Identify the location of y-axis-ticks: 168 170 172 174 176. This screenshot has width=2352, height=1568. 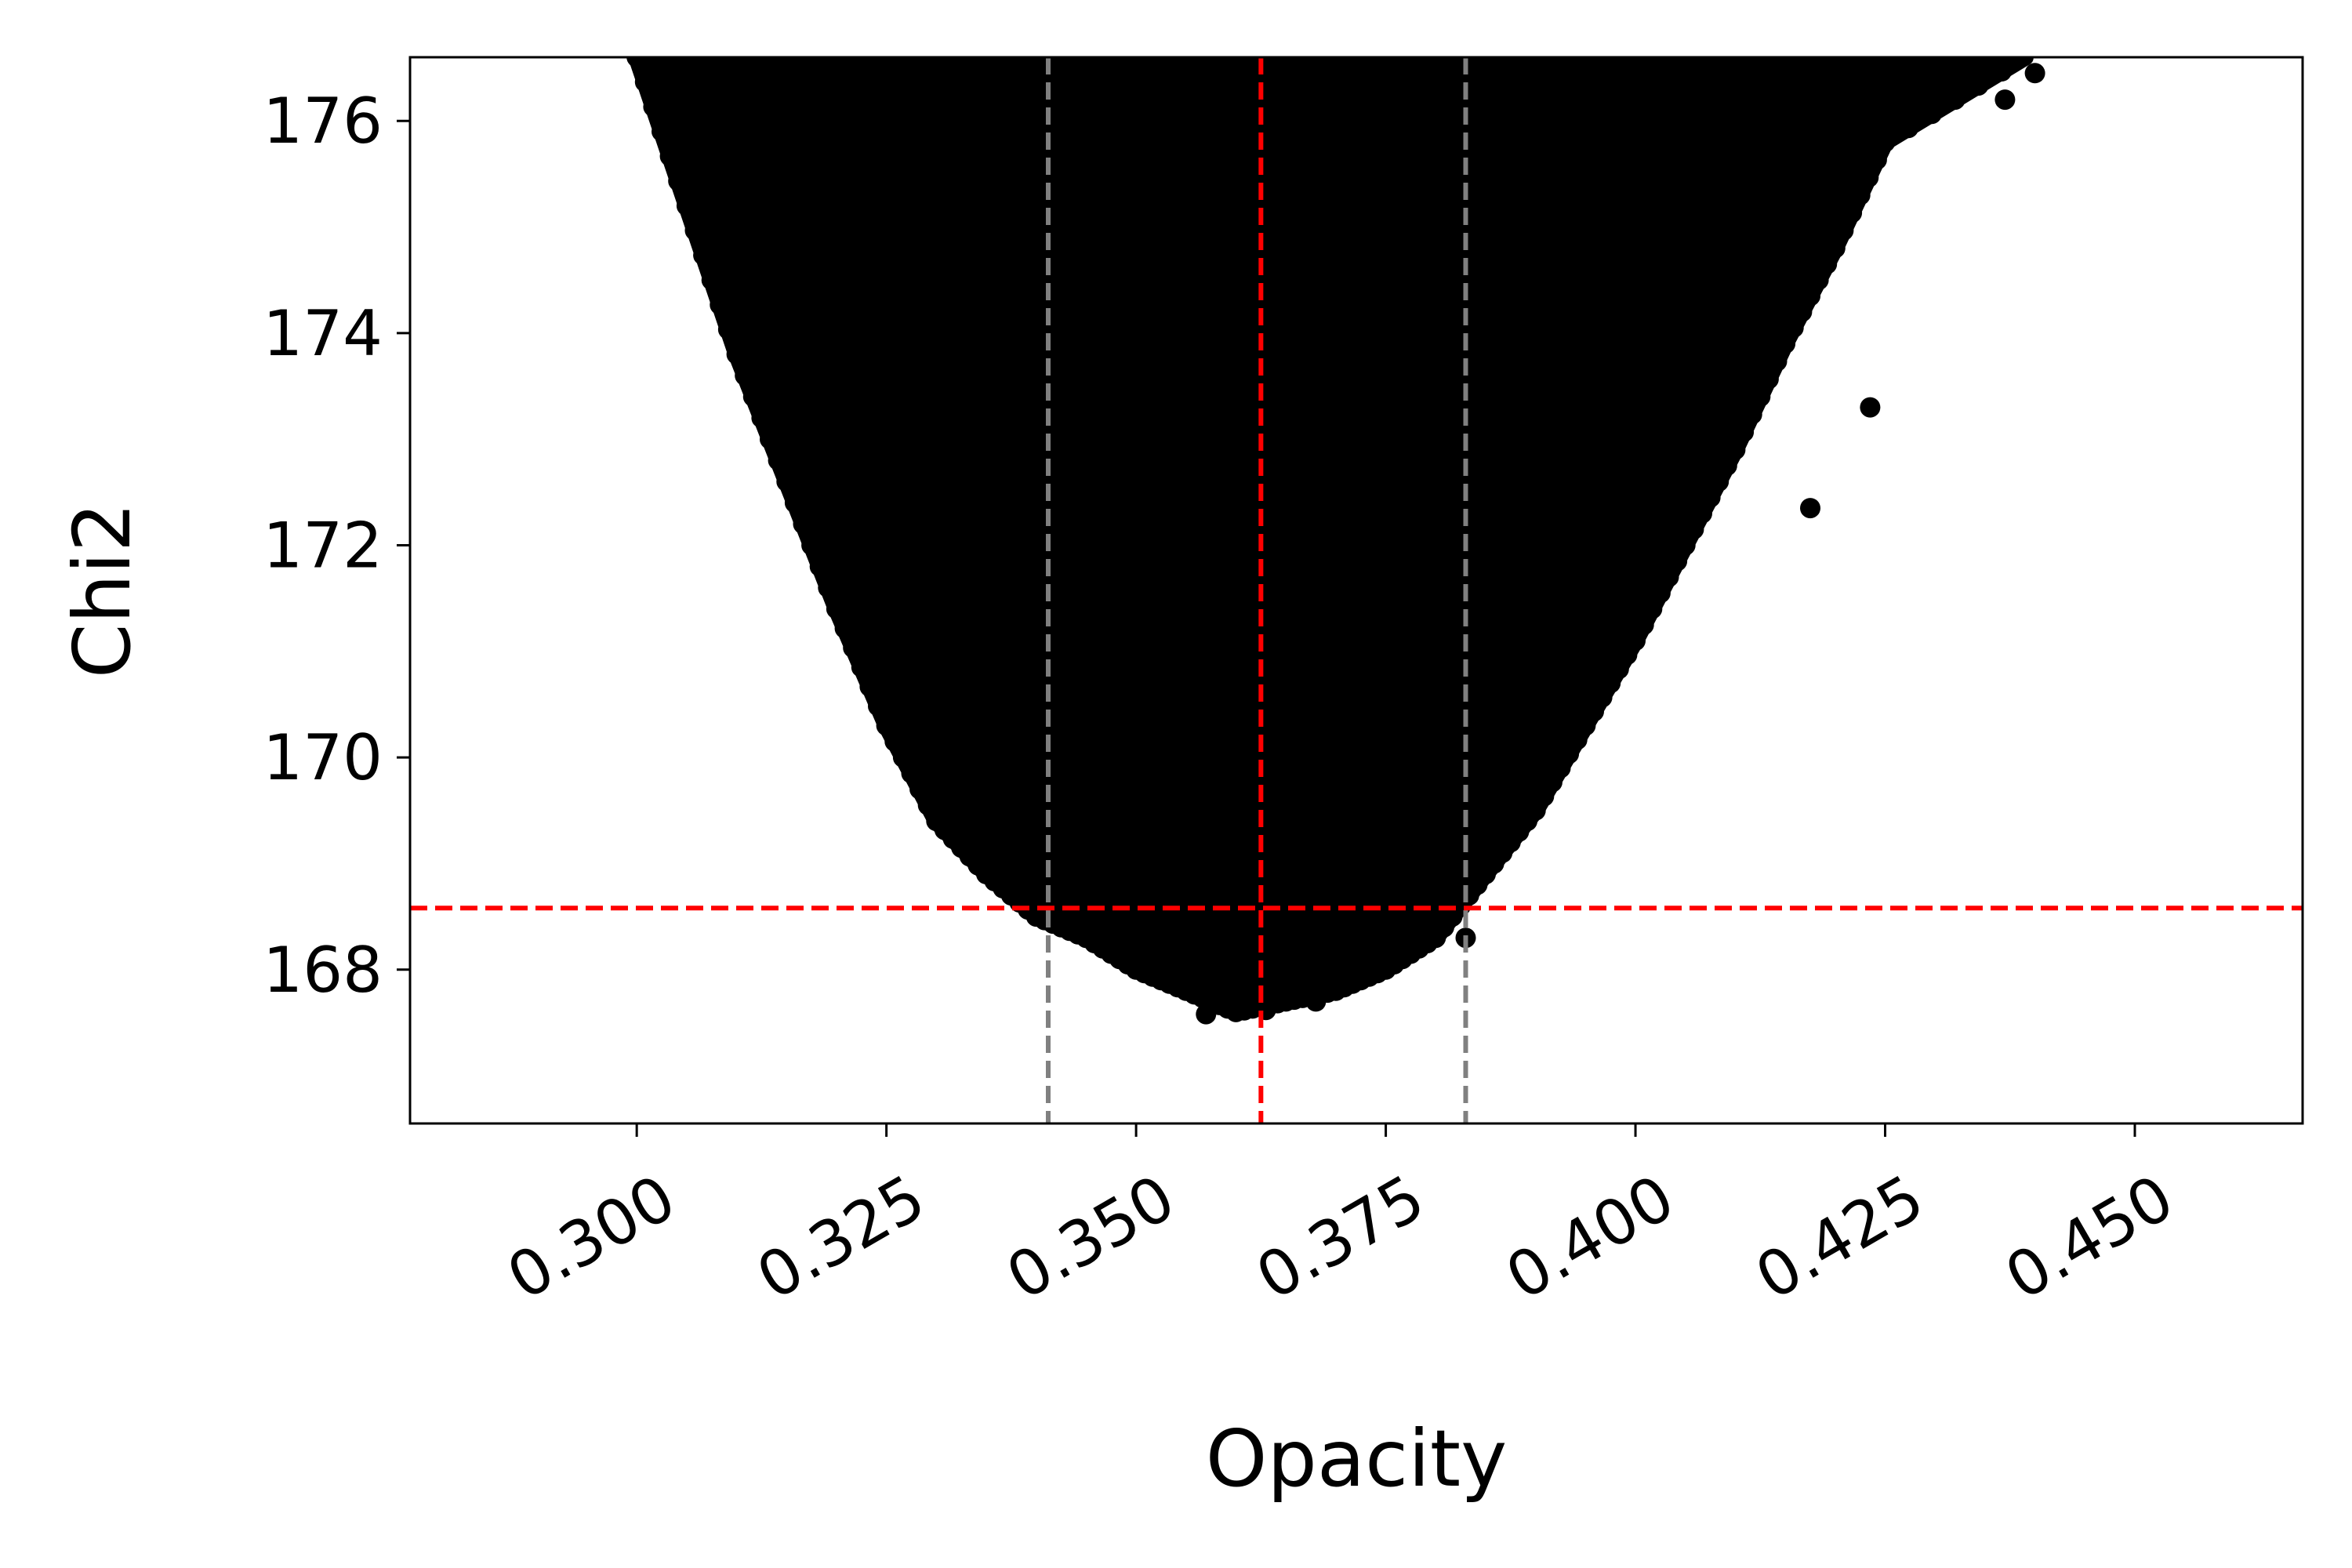
(336, 546).